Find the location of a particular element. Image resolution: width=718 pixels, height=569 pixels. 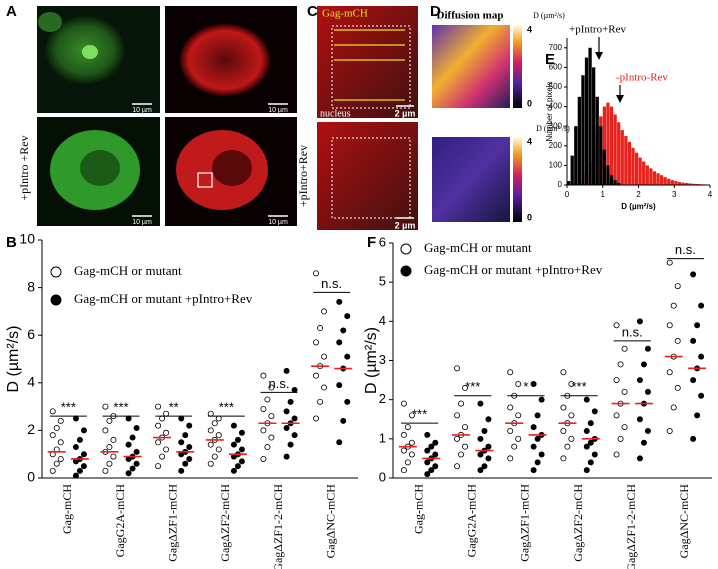

nucleus is located at coordinates (232, 168).